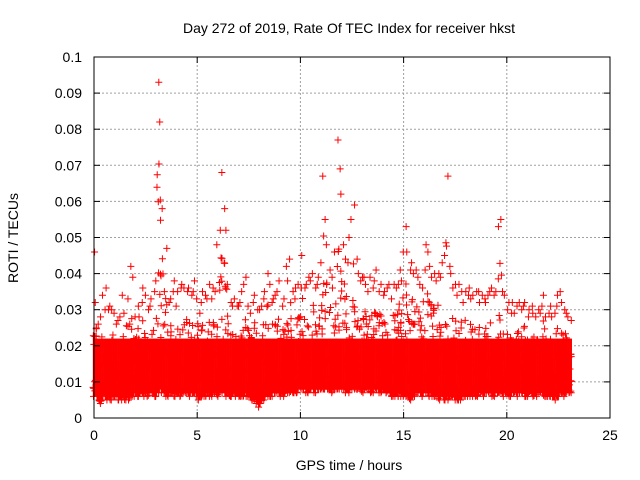 The height and width of the screenshot is (480, 640). I want to click on y-tick-label: 0.02, so click(68, 346).